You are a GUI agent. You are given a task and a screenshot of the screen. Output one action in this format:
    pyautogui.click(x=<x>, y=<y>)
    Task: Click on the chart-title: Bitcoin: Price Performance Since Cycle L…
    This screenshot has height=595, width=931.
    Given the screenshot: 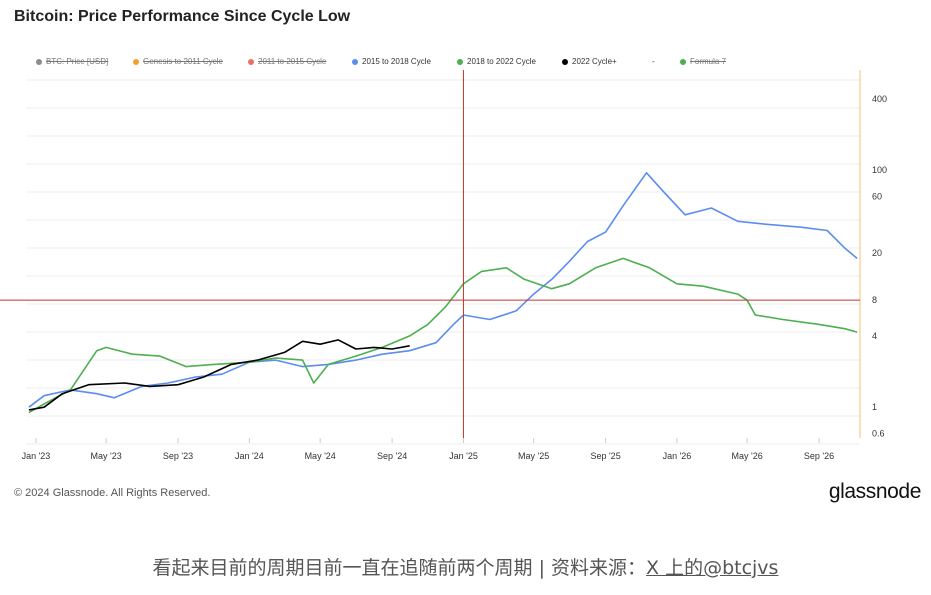 What is the action you would take?
    pyautogui.click(x=182, y=16)
    